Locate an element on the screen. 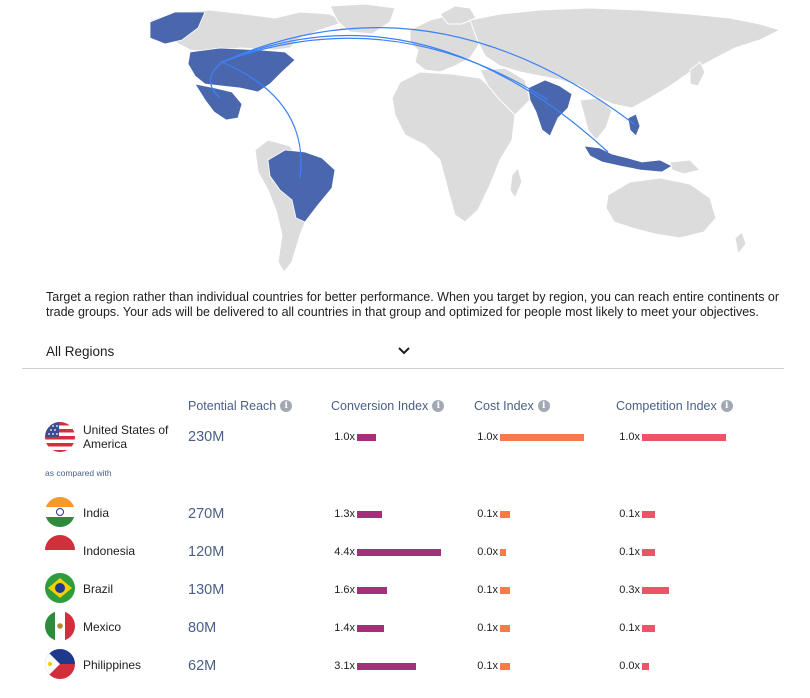 This screenshot has height=698, width=810. competition-index-metric: 1.0x is located at coordinates (671, 437).